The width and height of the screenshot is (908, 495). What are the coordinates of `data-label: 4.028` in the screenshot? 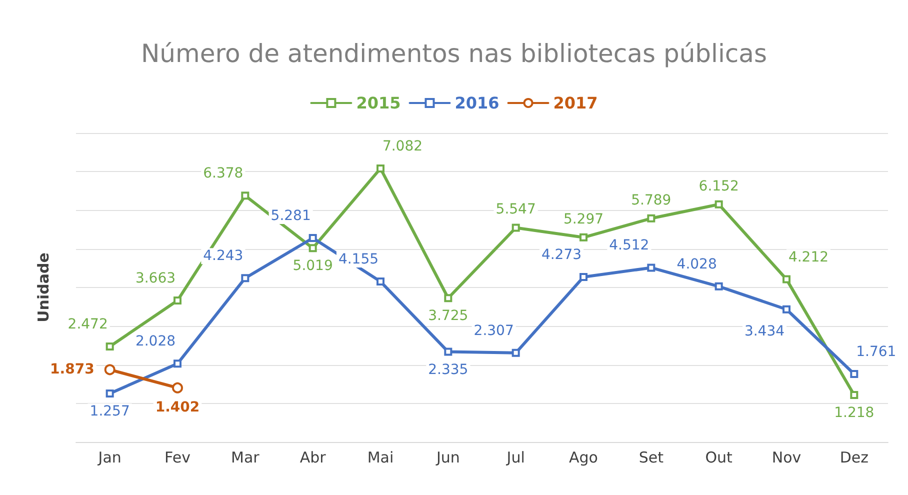 It's located at (696, 264).